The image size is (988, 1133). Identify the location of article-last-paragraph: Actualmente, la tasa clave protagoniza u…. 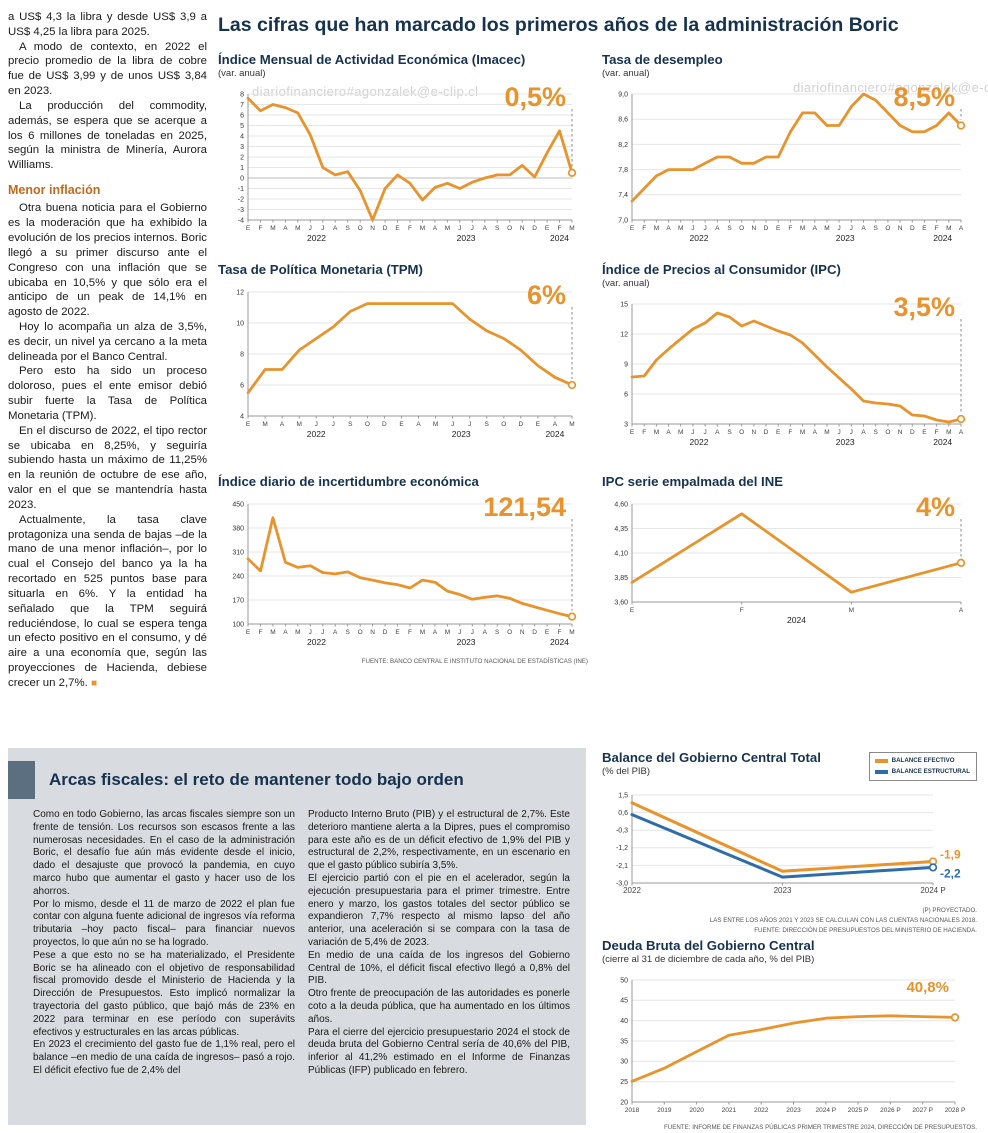
(107, 602).